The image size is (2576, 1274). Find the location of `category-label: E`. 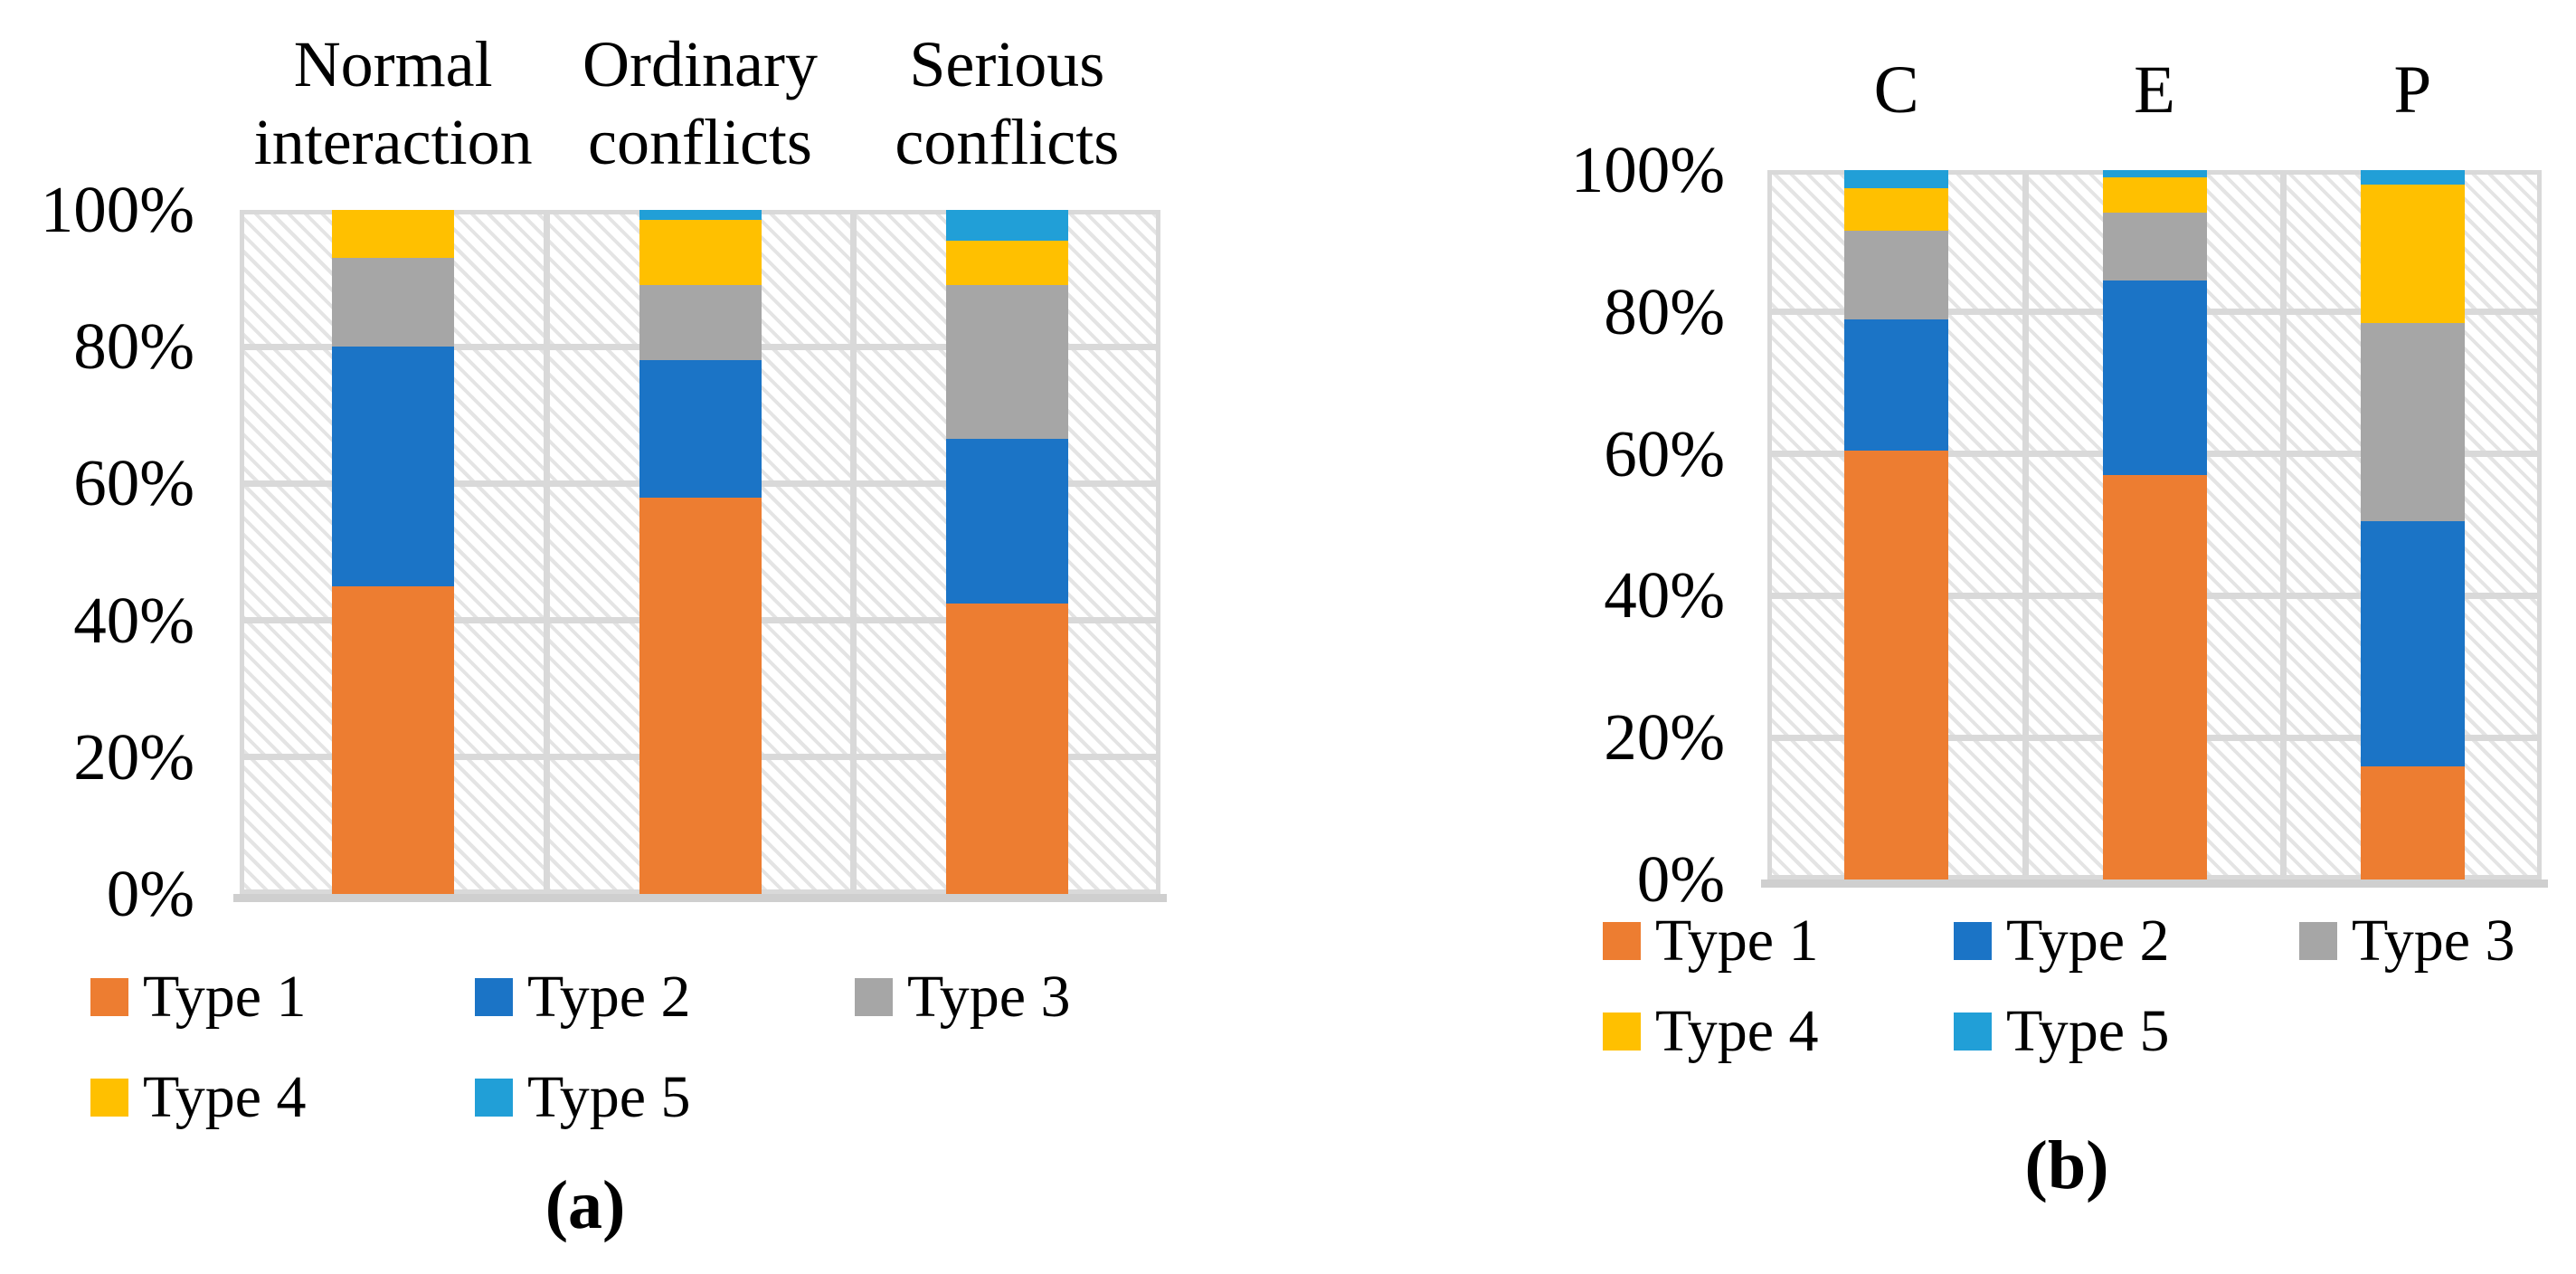

category-label: E is located at coordinates (2154, 90).